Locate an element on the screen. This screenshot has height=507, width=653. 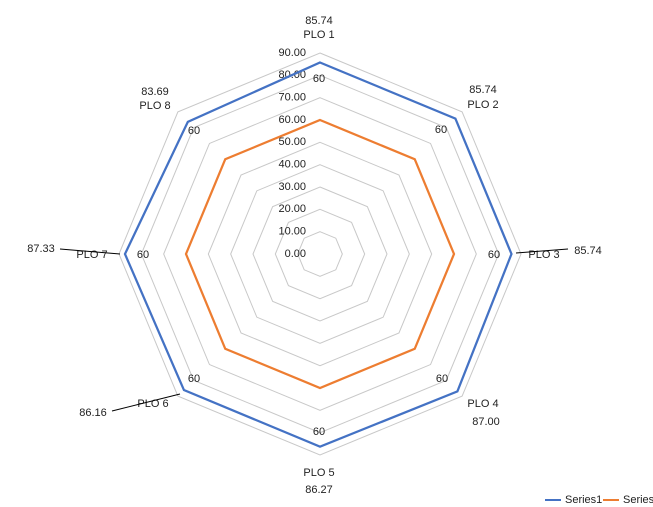
y-tick-label: 0.00 is located at coordinates (295, 254).